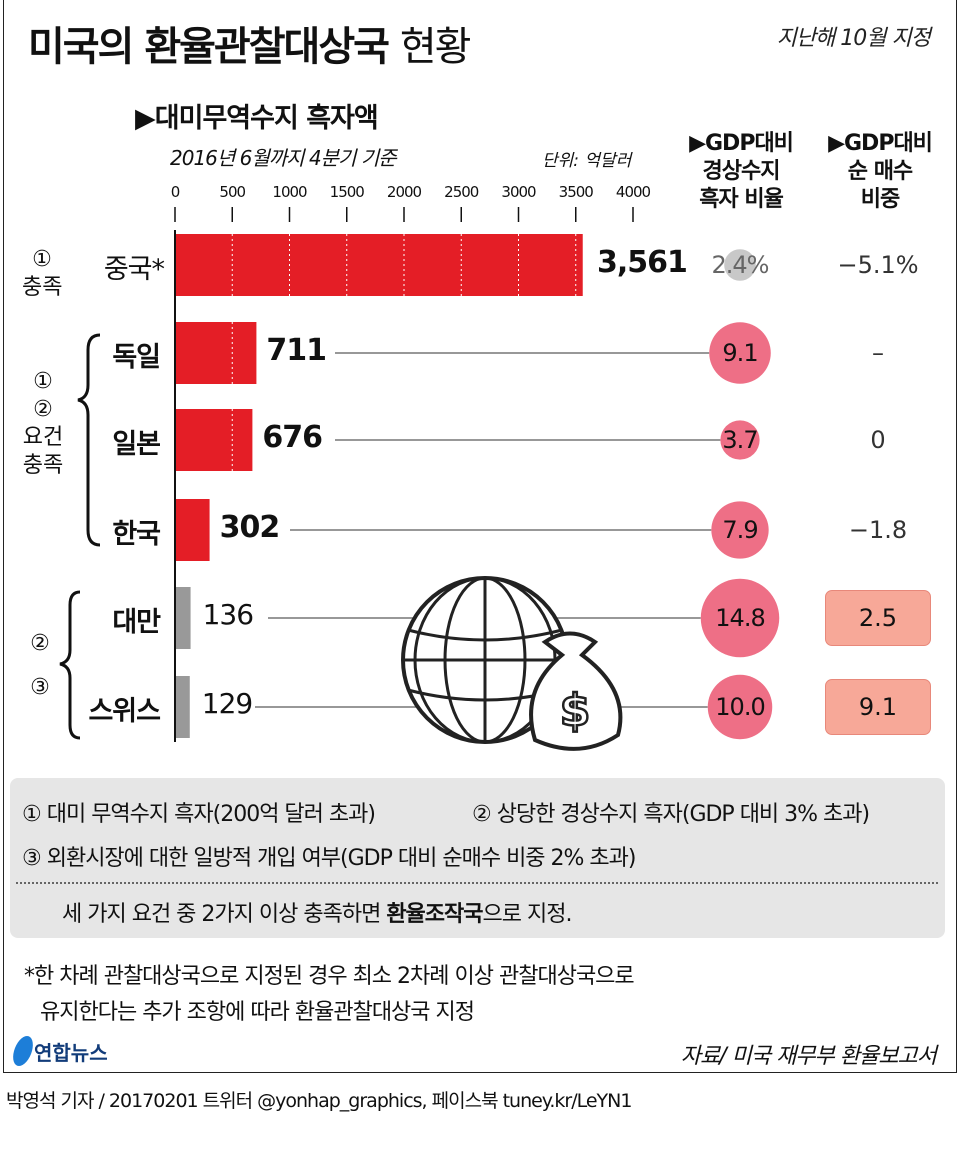 This screenshot has height=1149, width=962. I want to click on net-purchase-label: −5.1%, so click(878, 265).